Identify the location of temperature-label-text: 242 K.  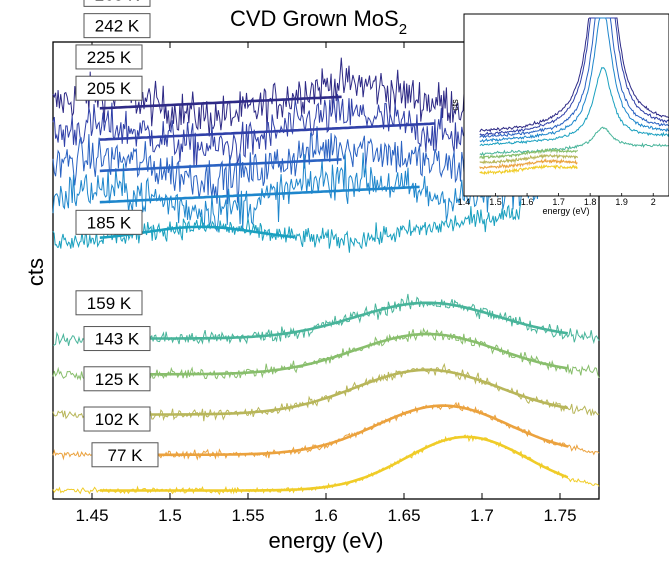
(117, 26).